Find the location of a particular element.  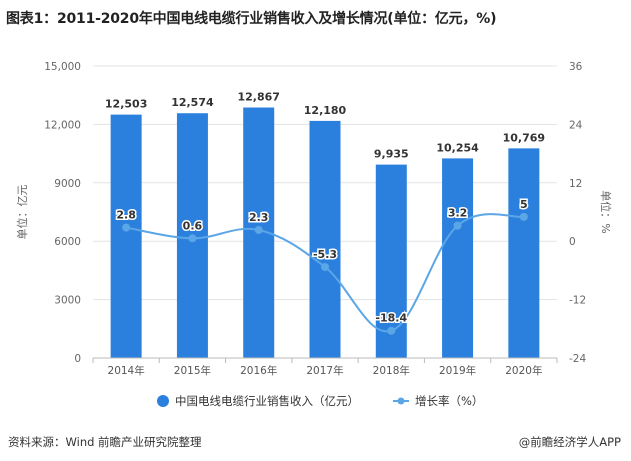

source-note: 资料来源：Wind 前瞻产业研究院整理 is located at coordinates (105, 442).